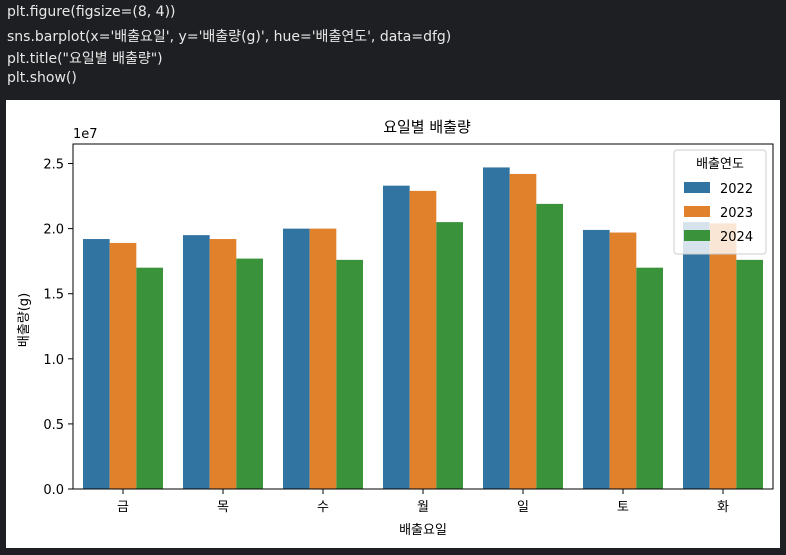 The width and height of the screenshot is (786, 555). Describe the element at coordinates (720, 202) in the screenshot. I see `legend-box` at that location.